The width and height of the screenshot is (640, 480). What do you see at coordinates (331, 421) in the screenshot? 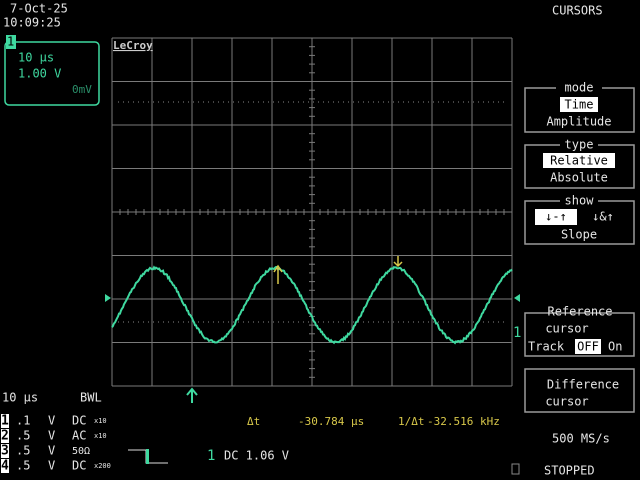
I see `delta-t: -30.784 µs` at bounding box center [331, 421].